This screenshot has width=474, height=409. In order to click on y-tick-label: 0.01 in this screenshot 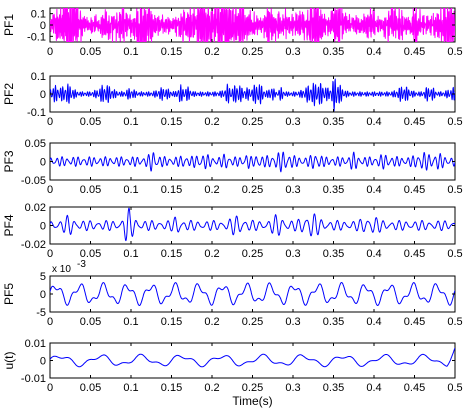, I will do `click(35, 344)`.